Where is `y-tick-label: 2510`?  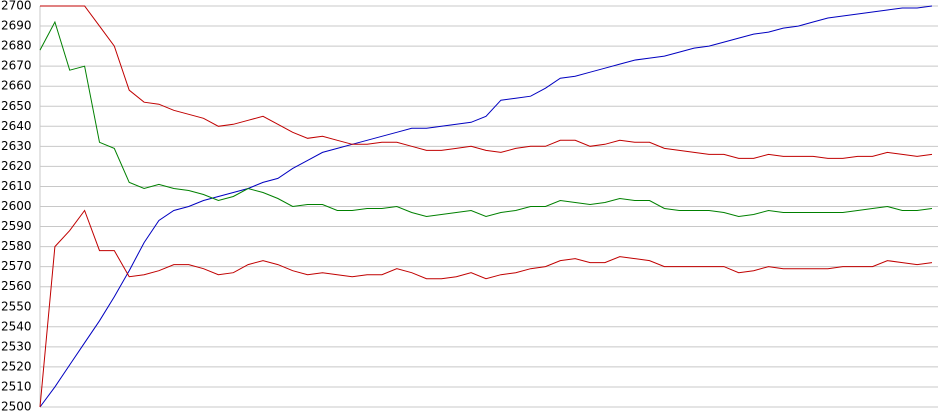 y-tick-label: 2510 is located at coordinates (16, 386).